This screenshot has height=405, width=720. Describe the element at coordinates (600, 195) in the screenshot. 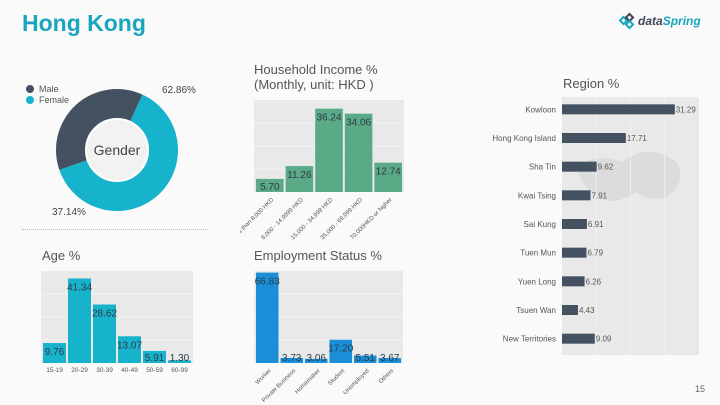

I see `data-label: 7.91` at that location.